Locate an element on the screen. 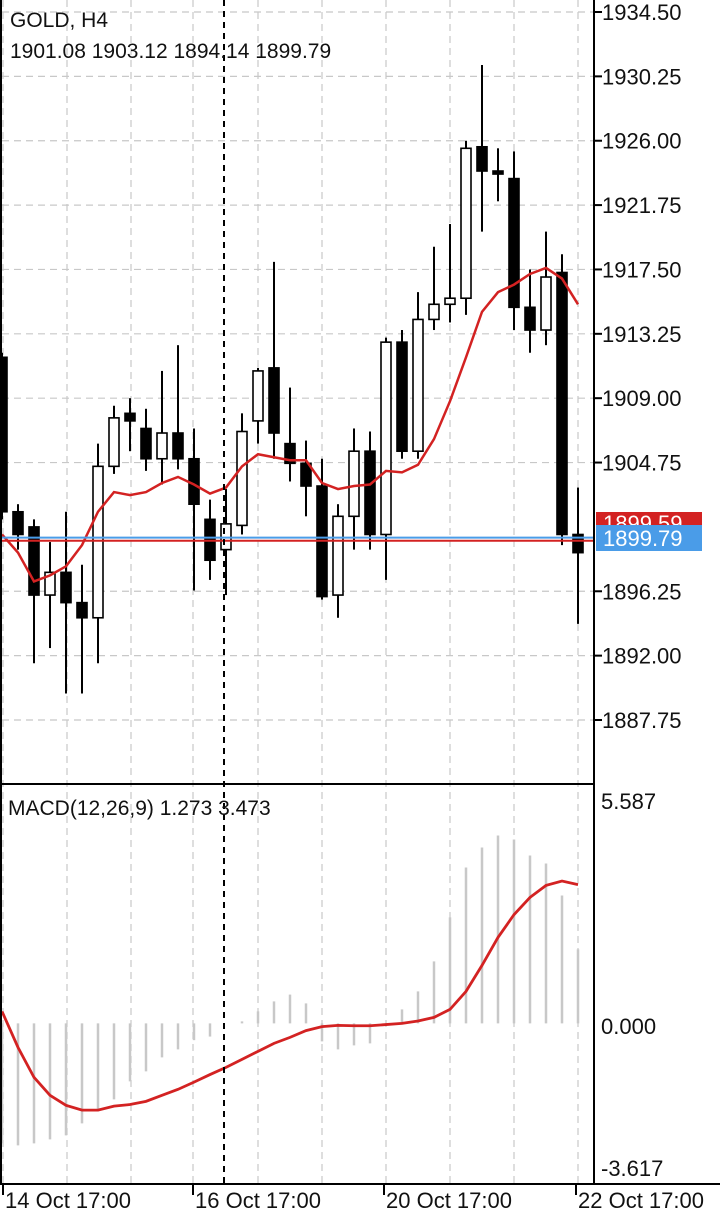  price-tick-label: 1909.00 is located at coordinates (642, 398).